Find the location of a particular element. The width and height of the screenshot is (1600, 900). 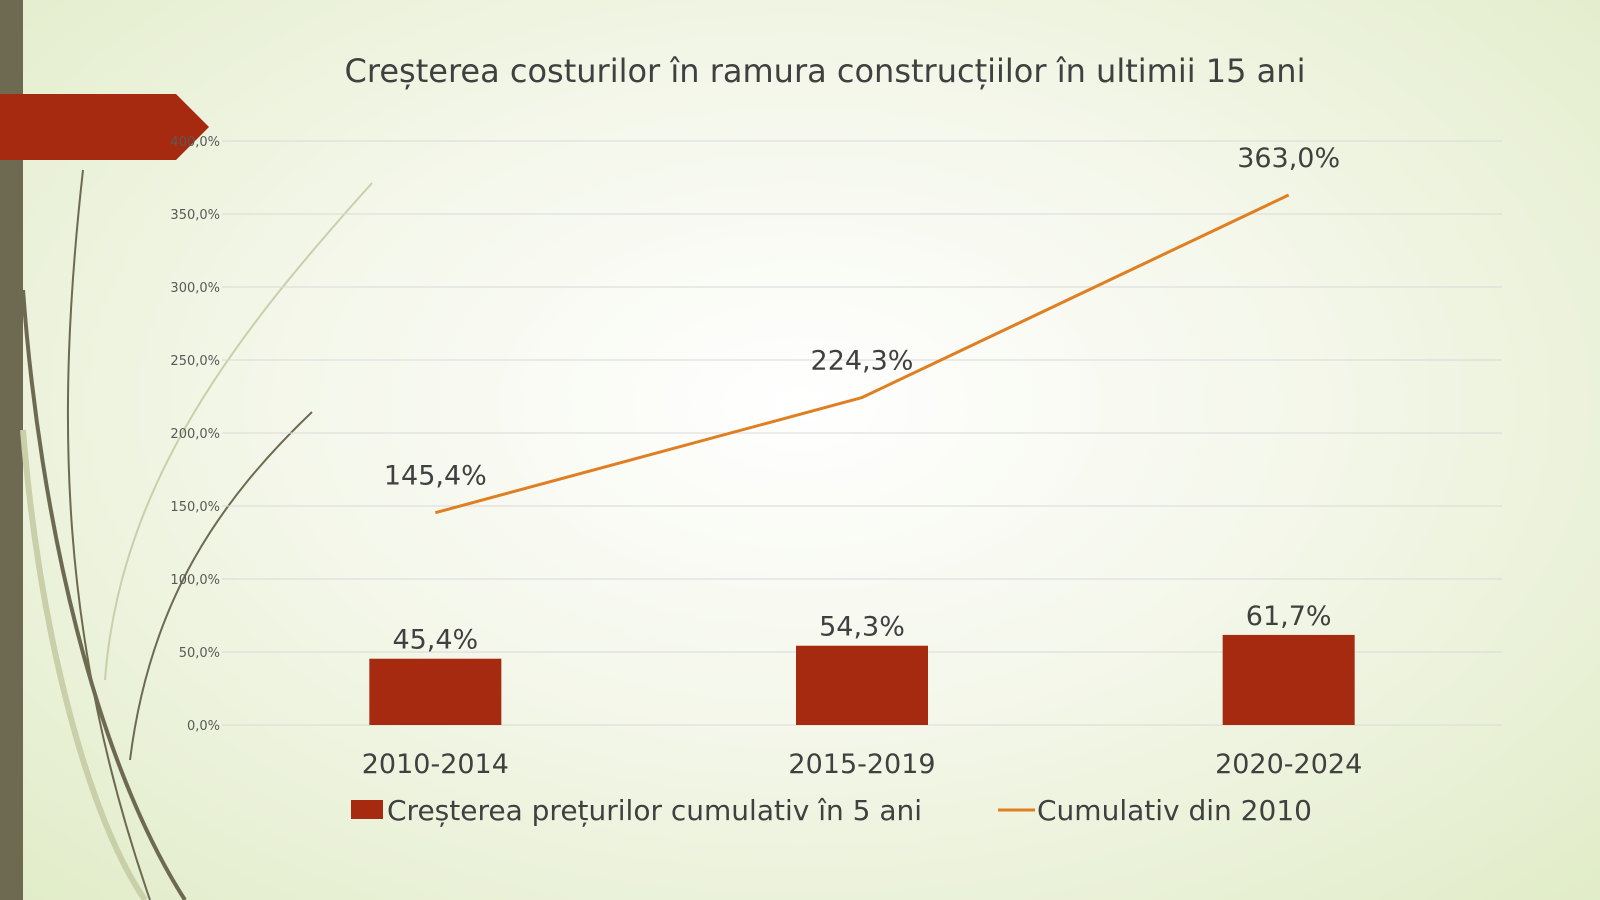

legend-bar-swatch is located at coordinates (367, 809).